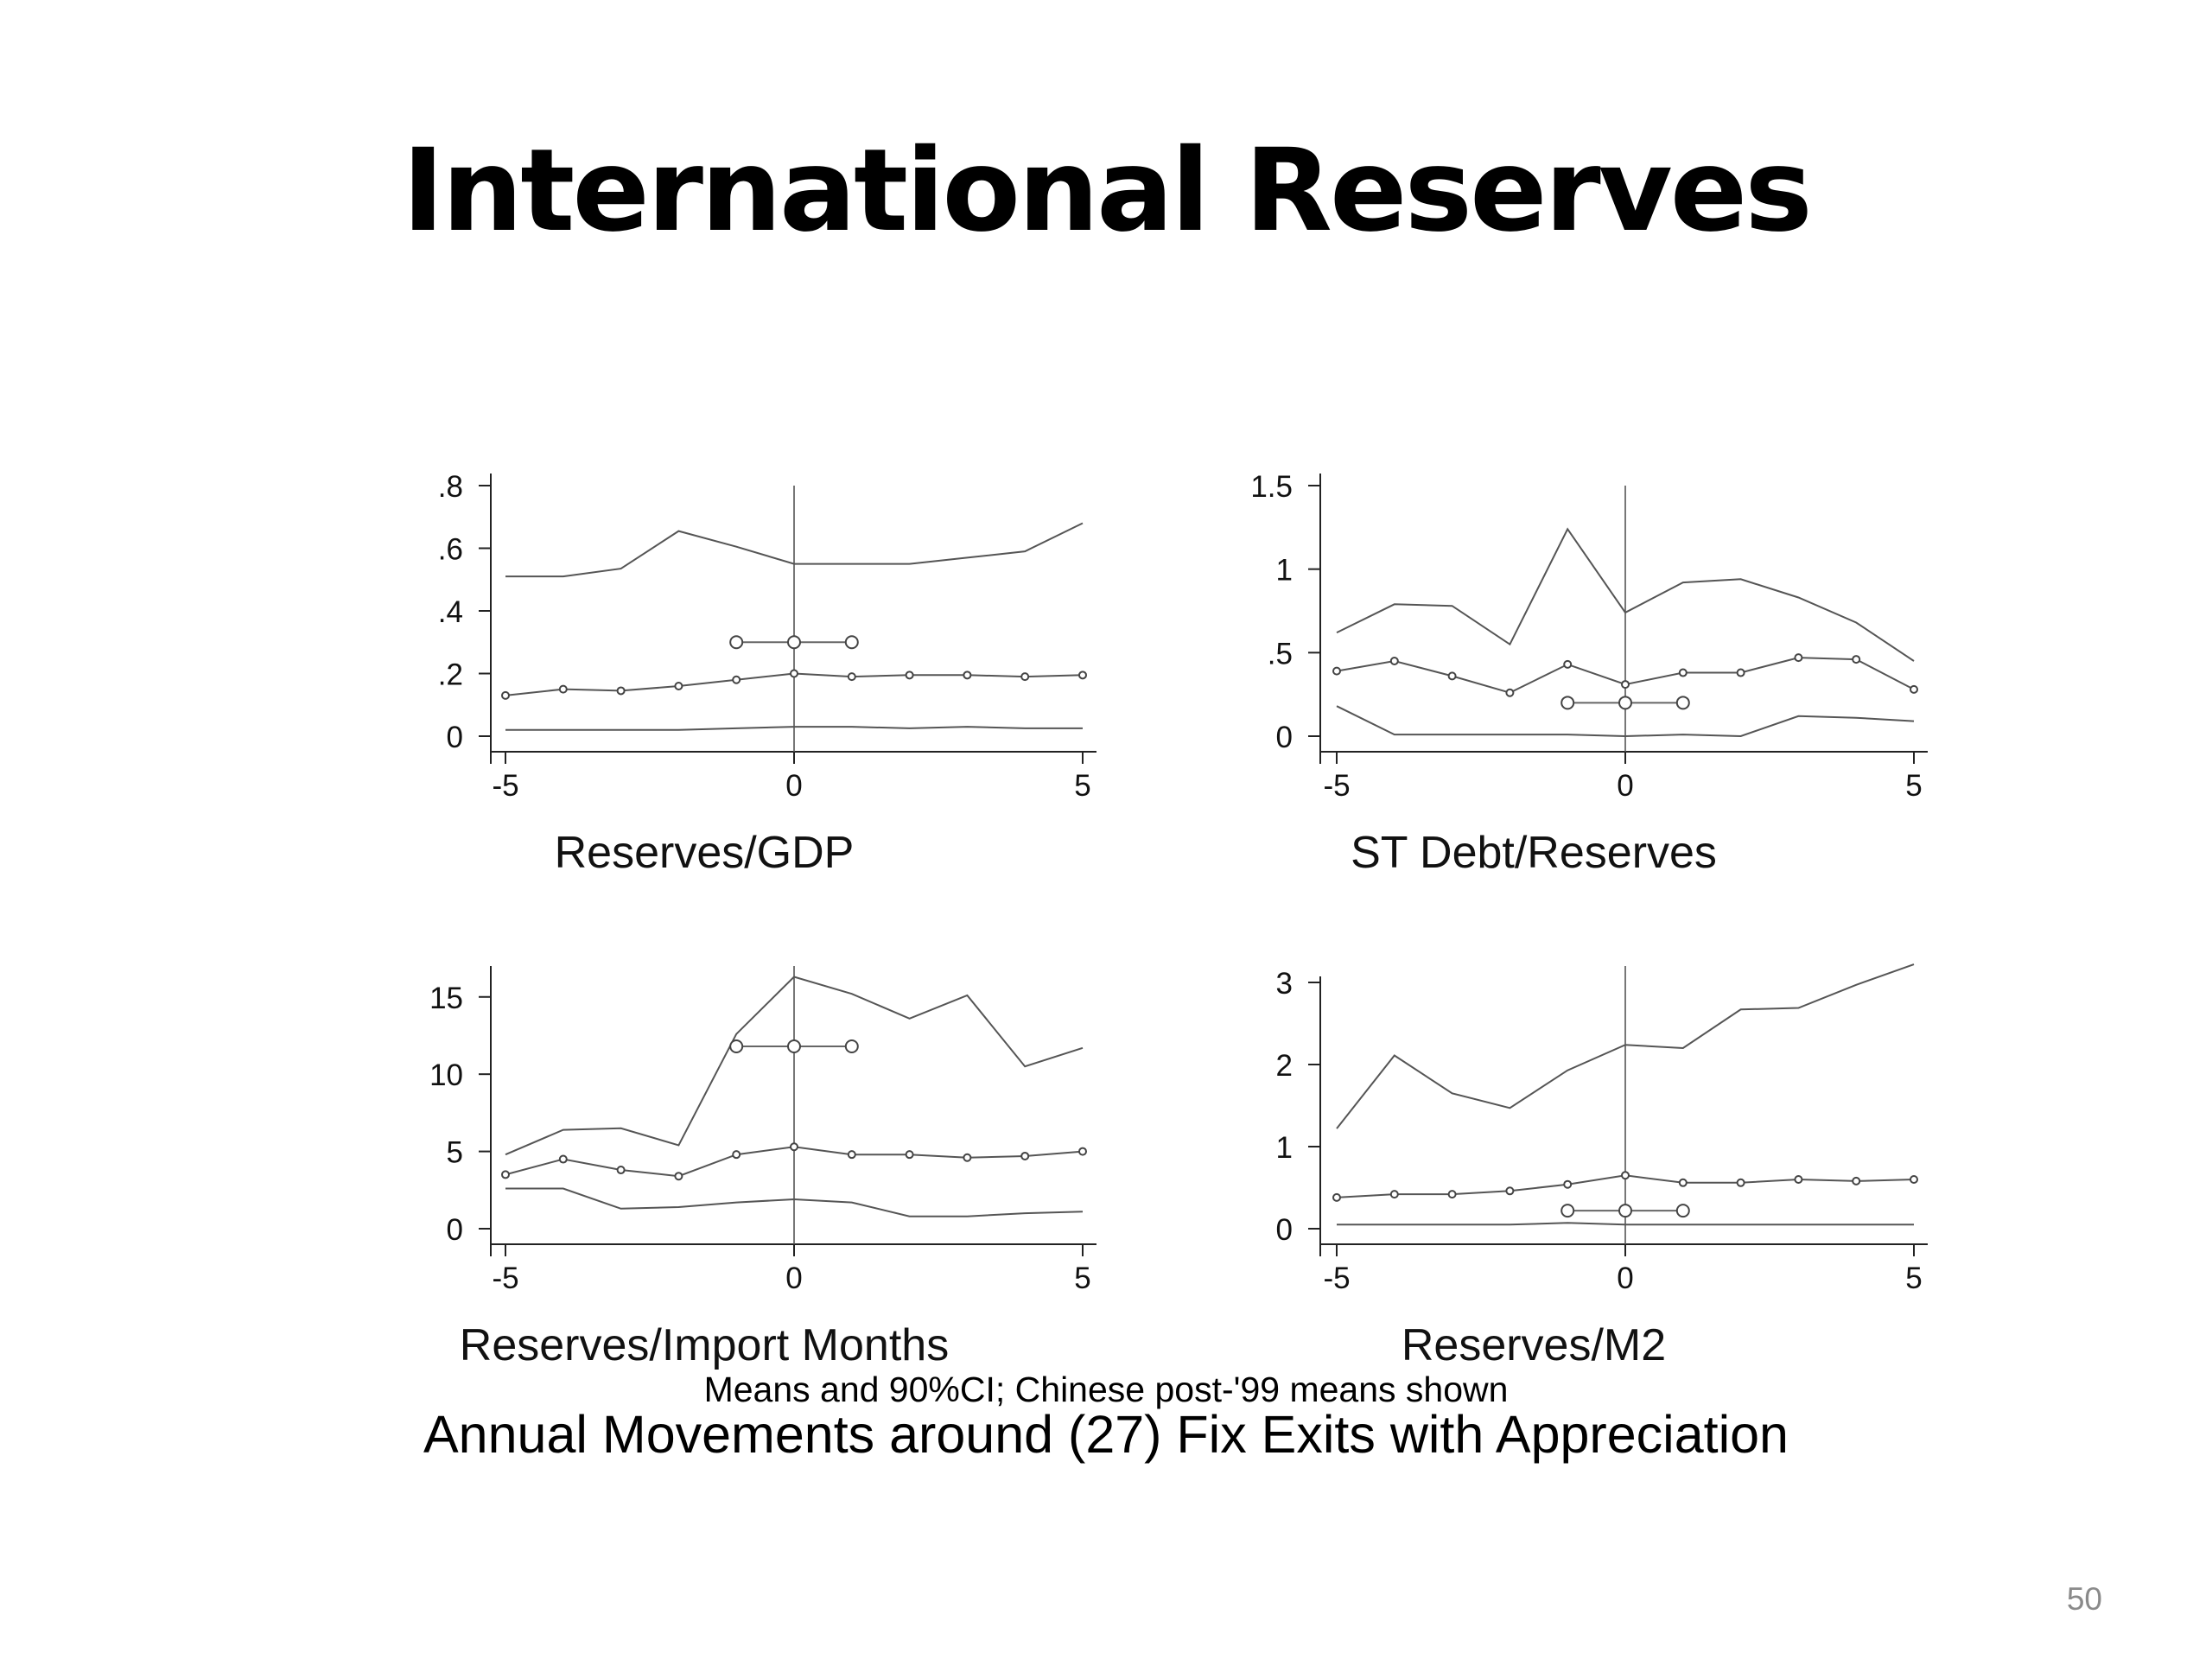  What do you see at coordinates (446, 1075) in the screenshot?
I see `y-tick-label: 10` at bounding box center [446, 1075].